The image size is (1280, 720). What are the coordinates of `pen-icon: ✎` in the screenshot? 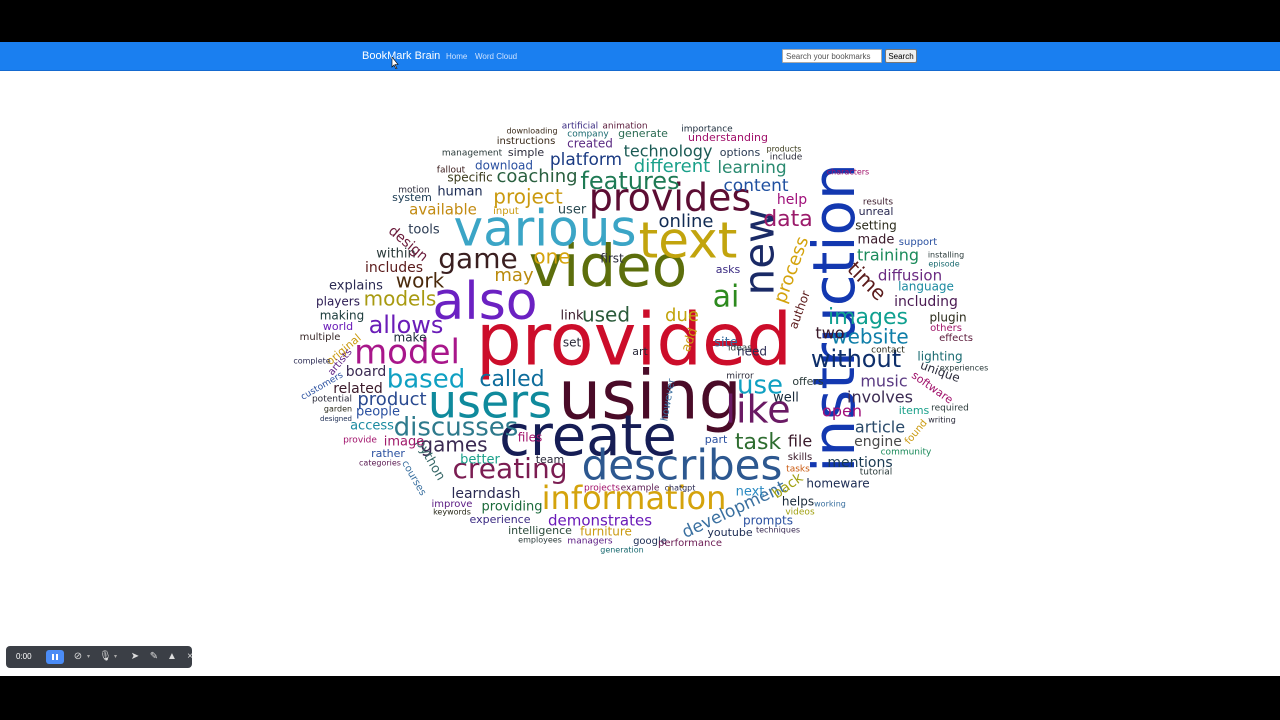 It's located at (154, 656).